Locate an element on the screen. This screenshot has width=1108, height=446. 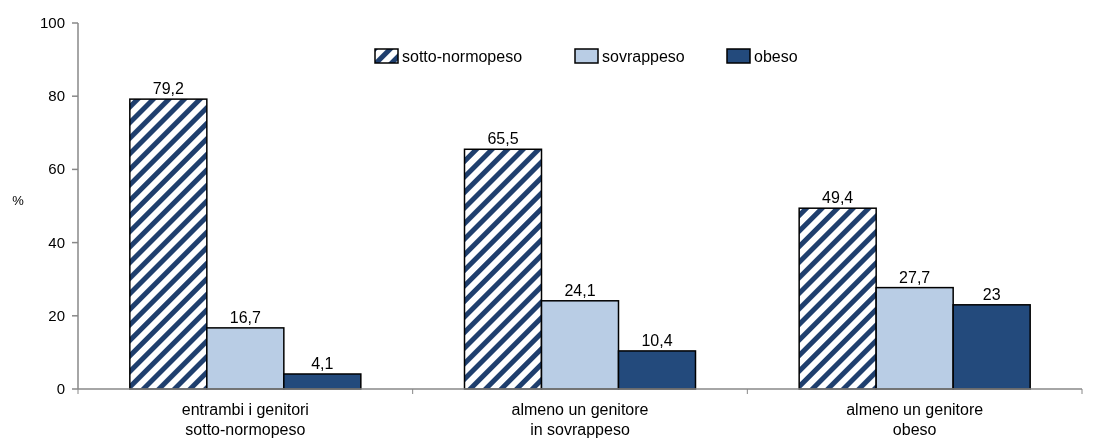
y-tick-label: 40 is located at coordinates (56, 242).